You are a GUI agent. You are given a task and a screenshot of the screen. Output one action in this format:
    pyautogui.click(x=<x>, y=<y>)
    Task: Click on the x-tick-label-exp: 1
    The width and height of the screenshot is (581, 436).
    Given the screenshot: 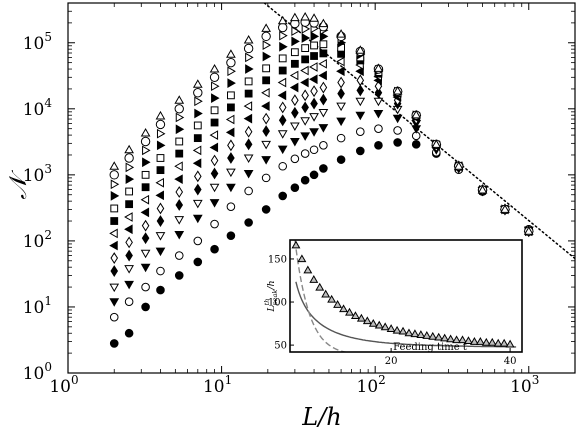 What is the action you would take?
    pyautogui.click(x=229, y=380)
    